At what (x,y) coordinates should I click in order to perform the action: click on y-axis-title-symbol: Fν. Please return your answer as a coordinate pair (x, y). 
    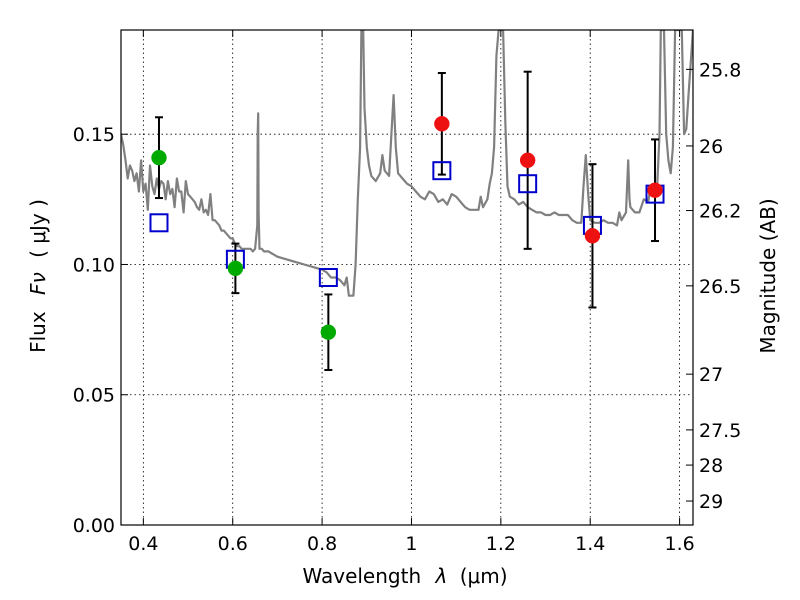
    Looking at the image, I should click on (38, 283).